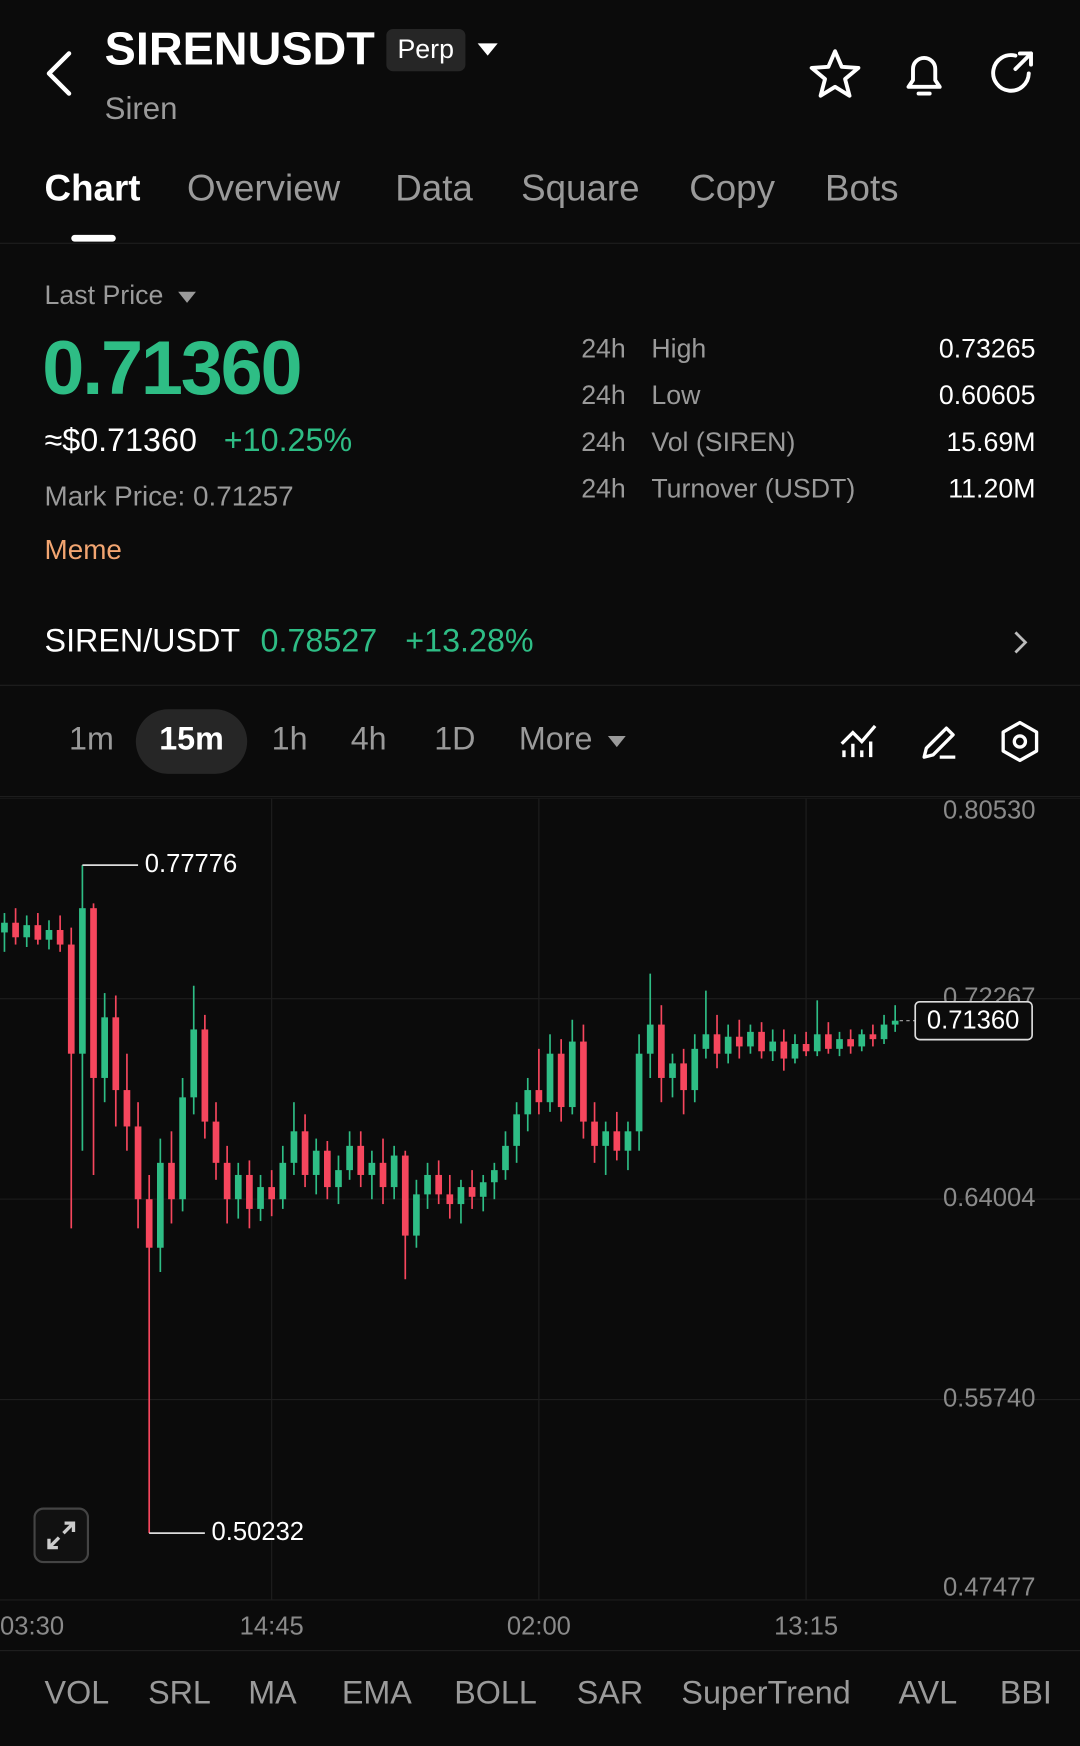 The width and height of the screenshot is (1080, 1746). What do you see at coordinates (495, 1693) in the screenshot?
I see `indicator: BOLL` at bounding box center [495, 1693].